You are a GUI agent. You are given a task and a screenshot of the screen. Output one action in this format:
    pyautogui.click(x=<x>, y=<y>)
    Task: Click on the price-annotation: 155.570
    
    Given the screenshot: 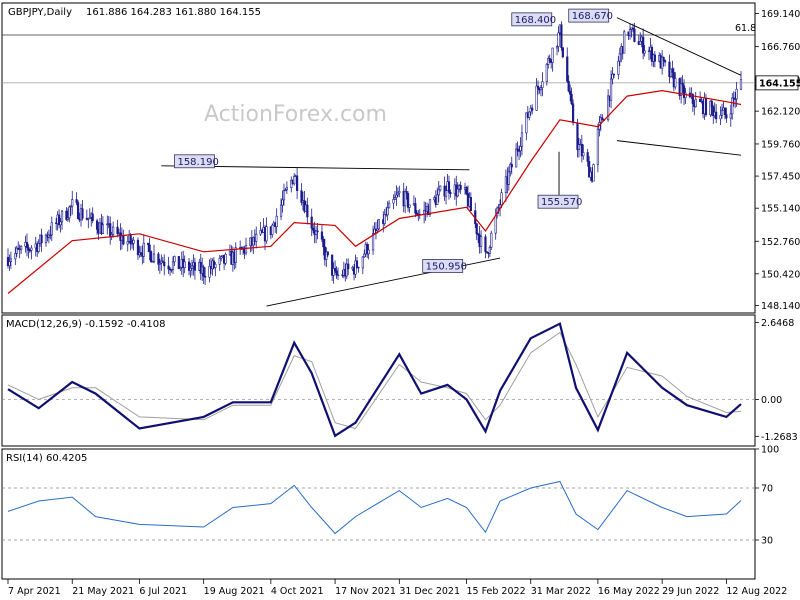 What is the action you would take?
    pyautogui.click(x=559, y=201)
    